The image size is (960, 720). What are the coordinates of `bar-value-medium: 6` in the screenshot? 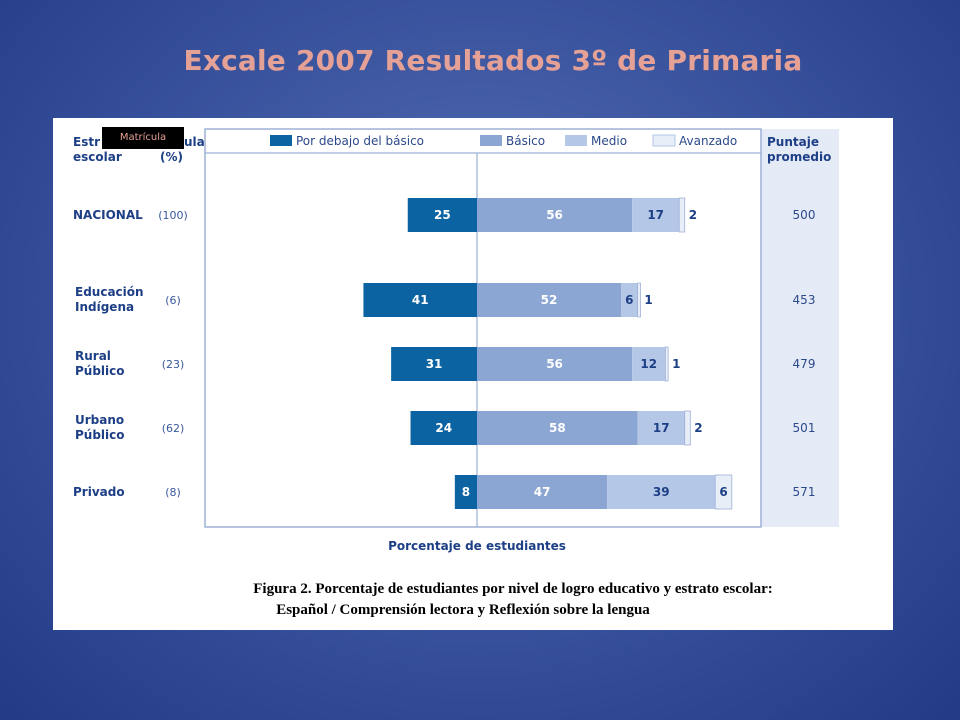 It's located at (629, 300).